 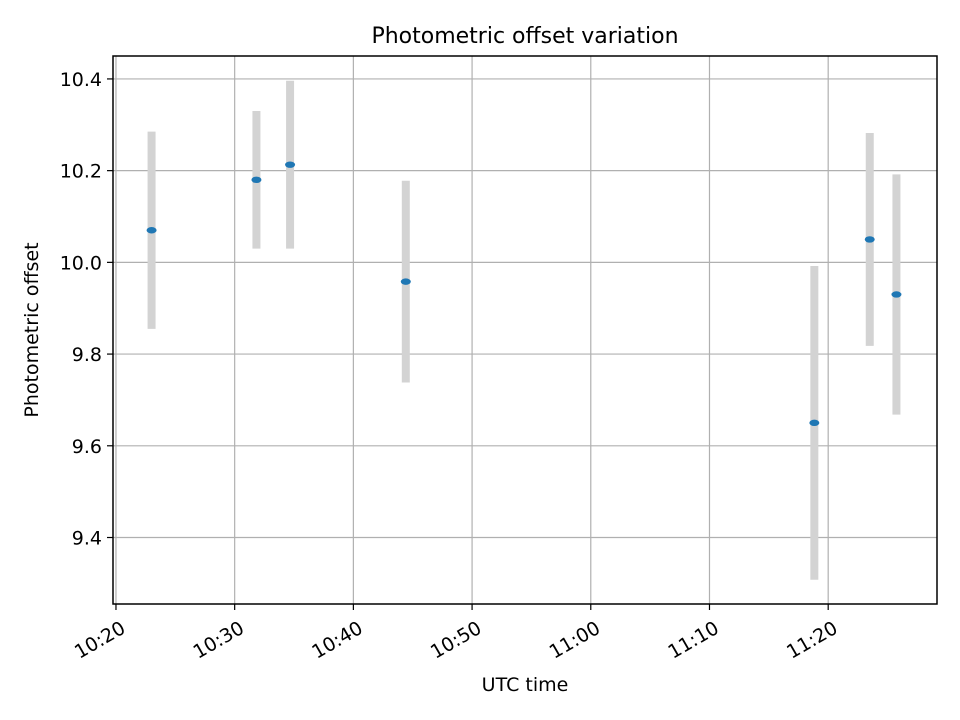 I want to click on y-tick-label: 9.6, so click(x=87, y=447).